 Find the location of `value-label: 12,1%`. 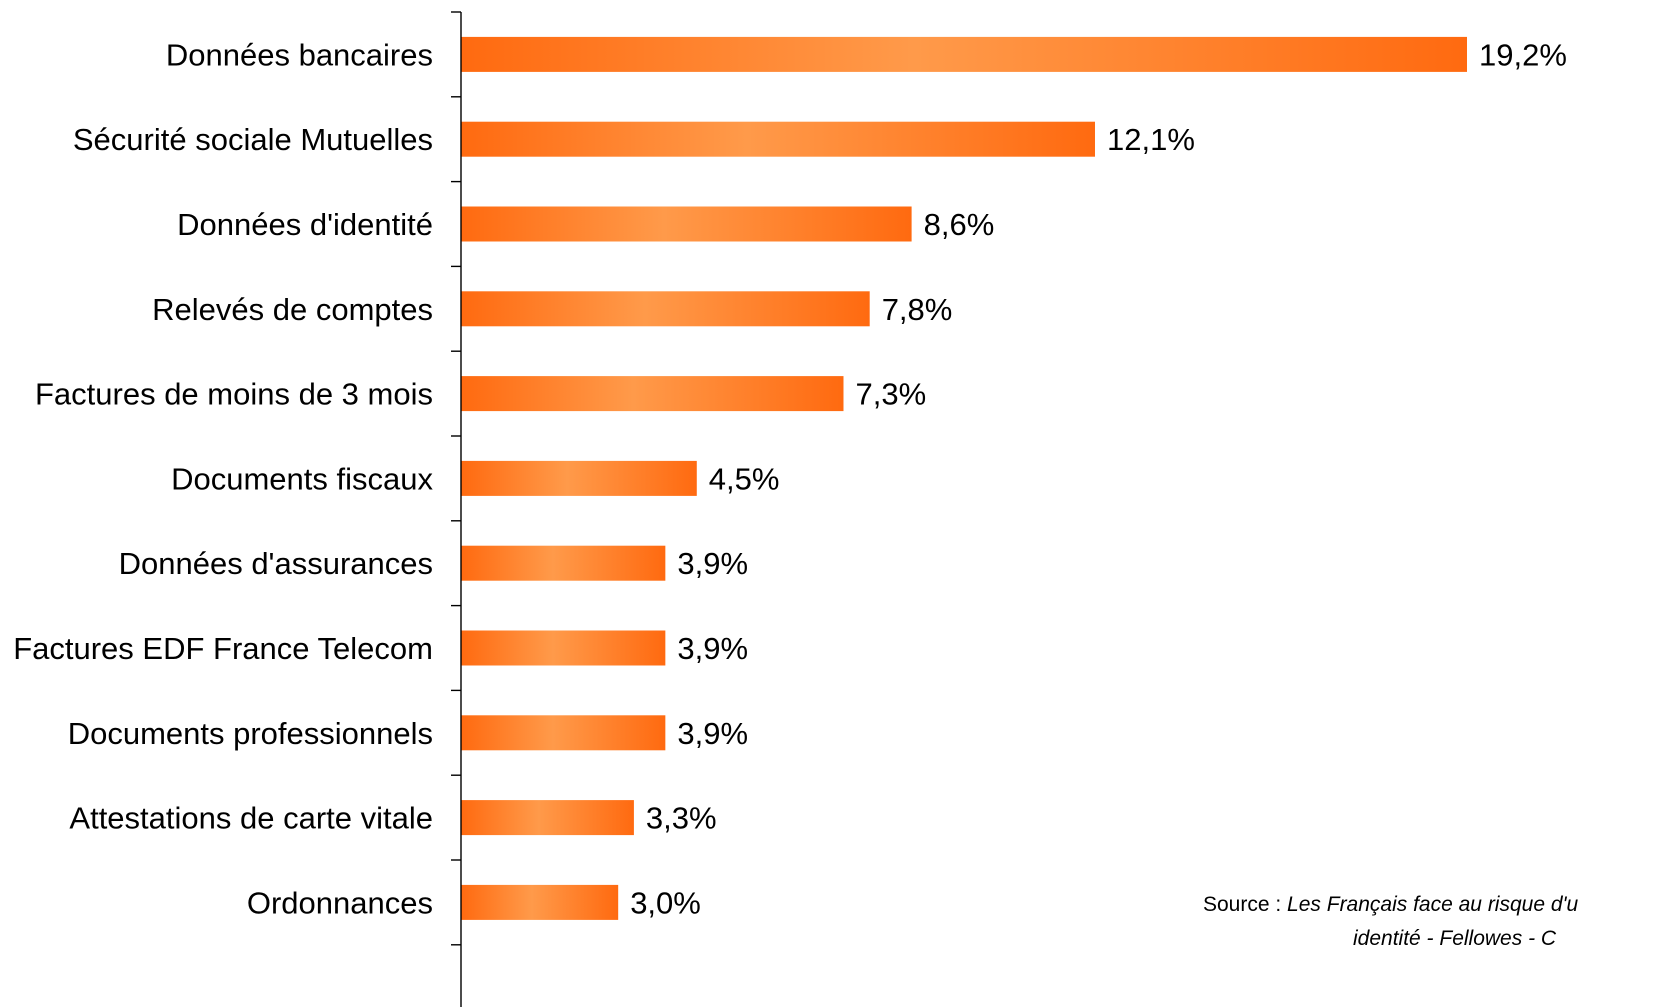

value-label: 12,1% is located at coordinates (1151, 139).